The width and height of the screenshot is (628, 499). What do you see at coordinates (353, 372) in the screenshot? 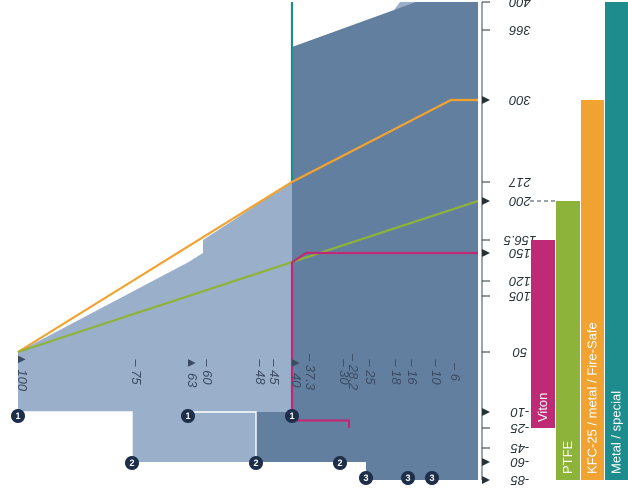
I see `pressure-label-9: – 28.2` at bounding box center [353, 372].